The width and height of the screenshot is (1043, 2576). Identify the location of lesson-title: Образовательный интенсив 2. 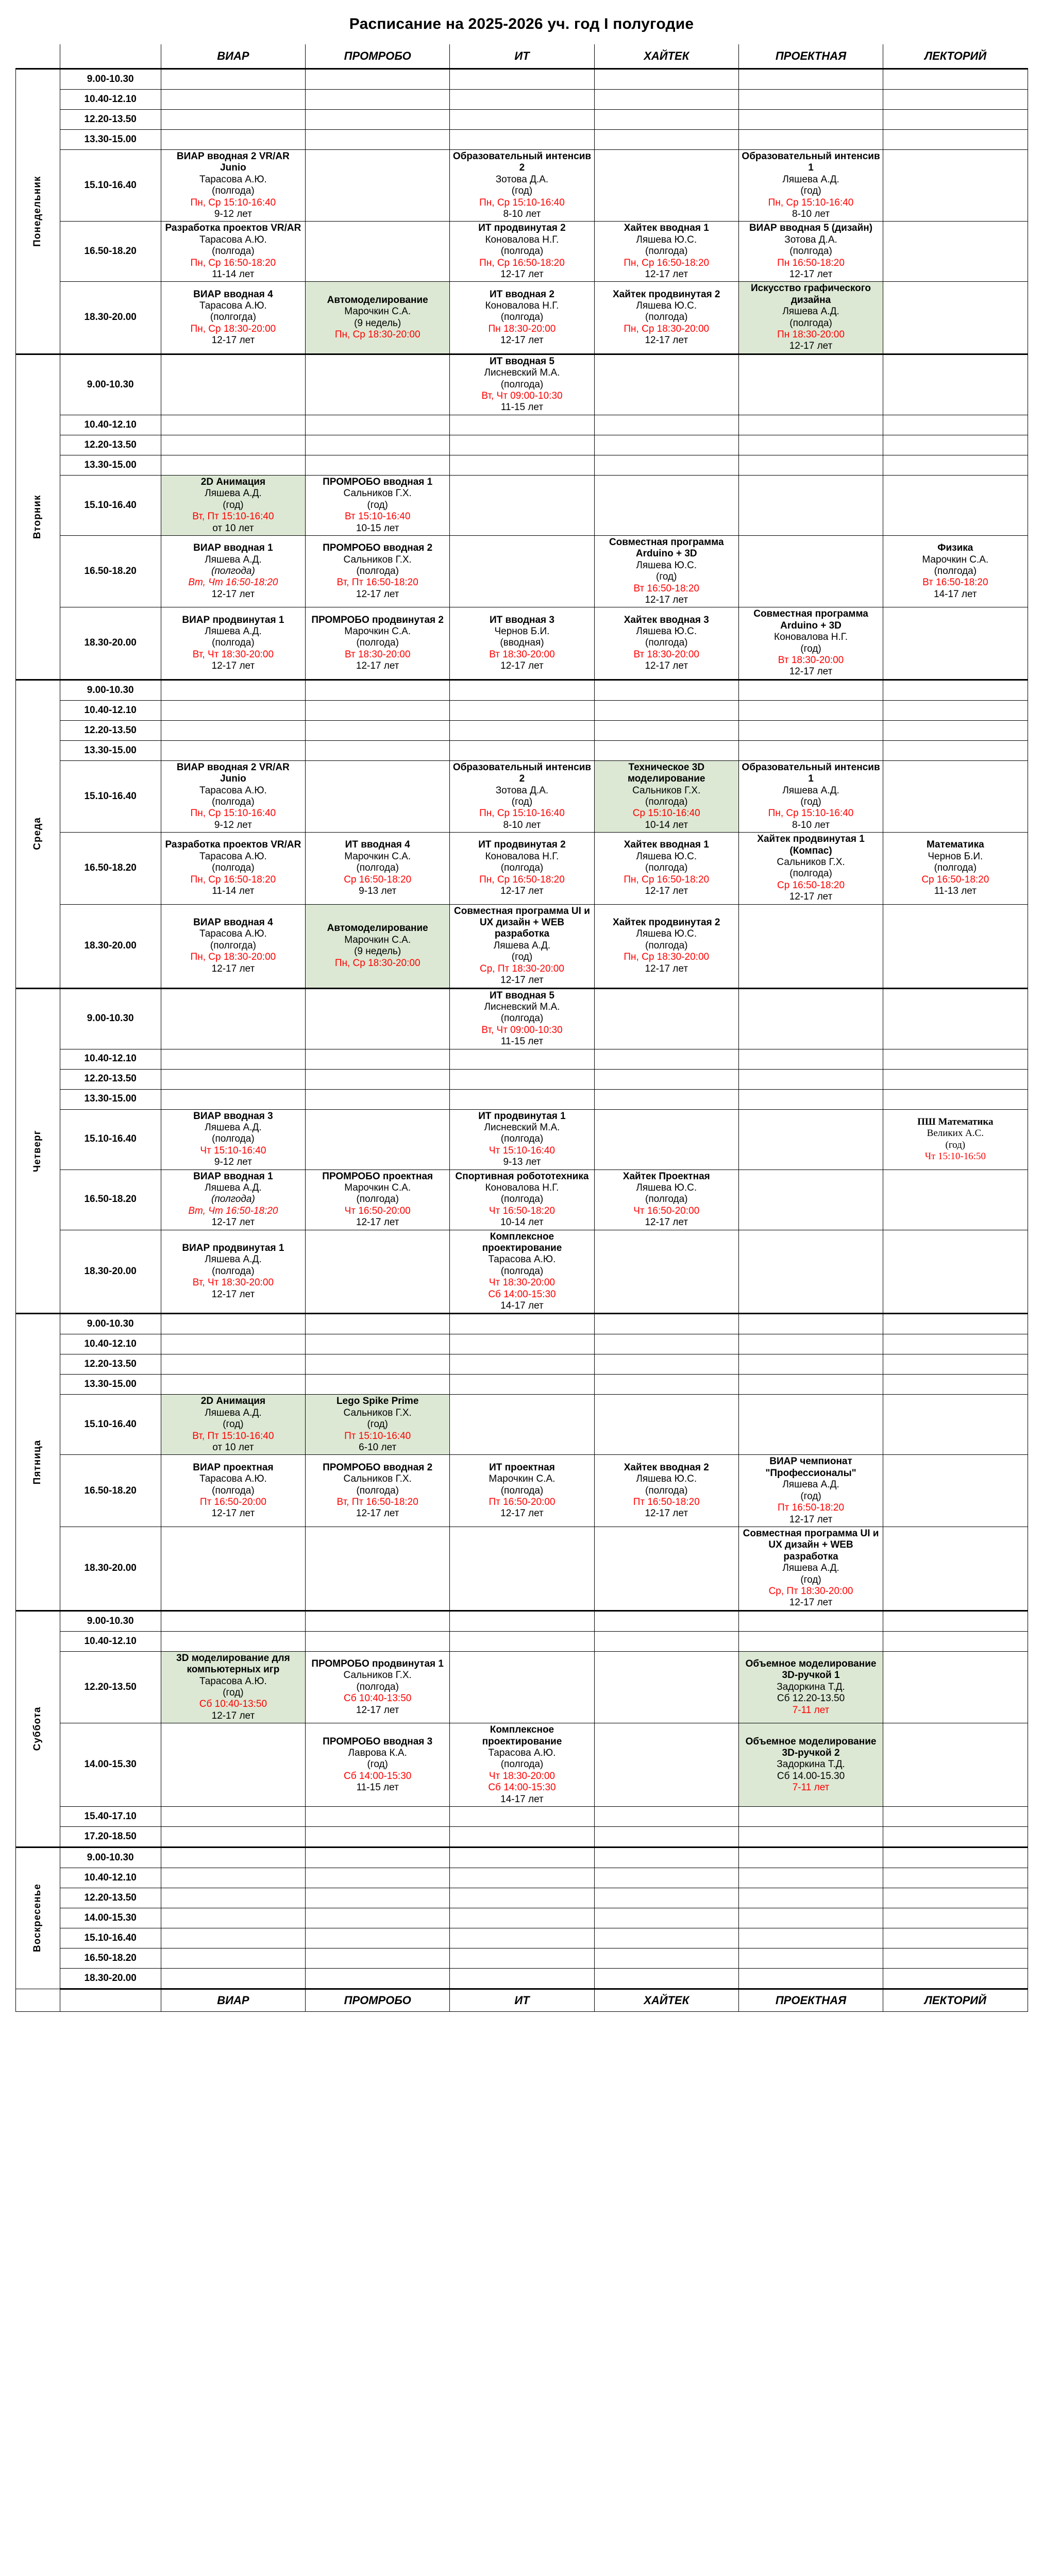
(522, 773).